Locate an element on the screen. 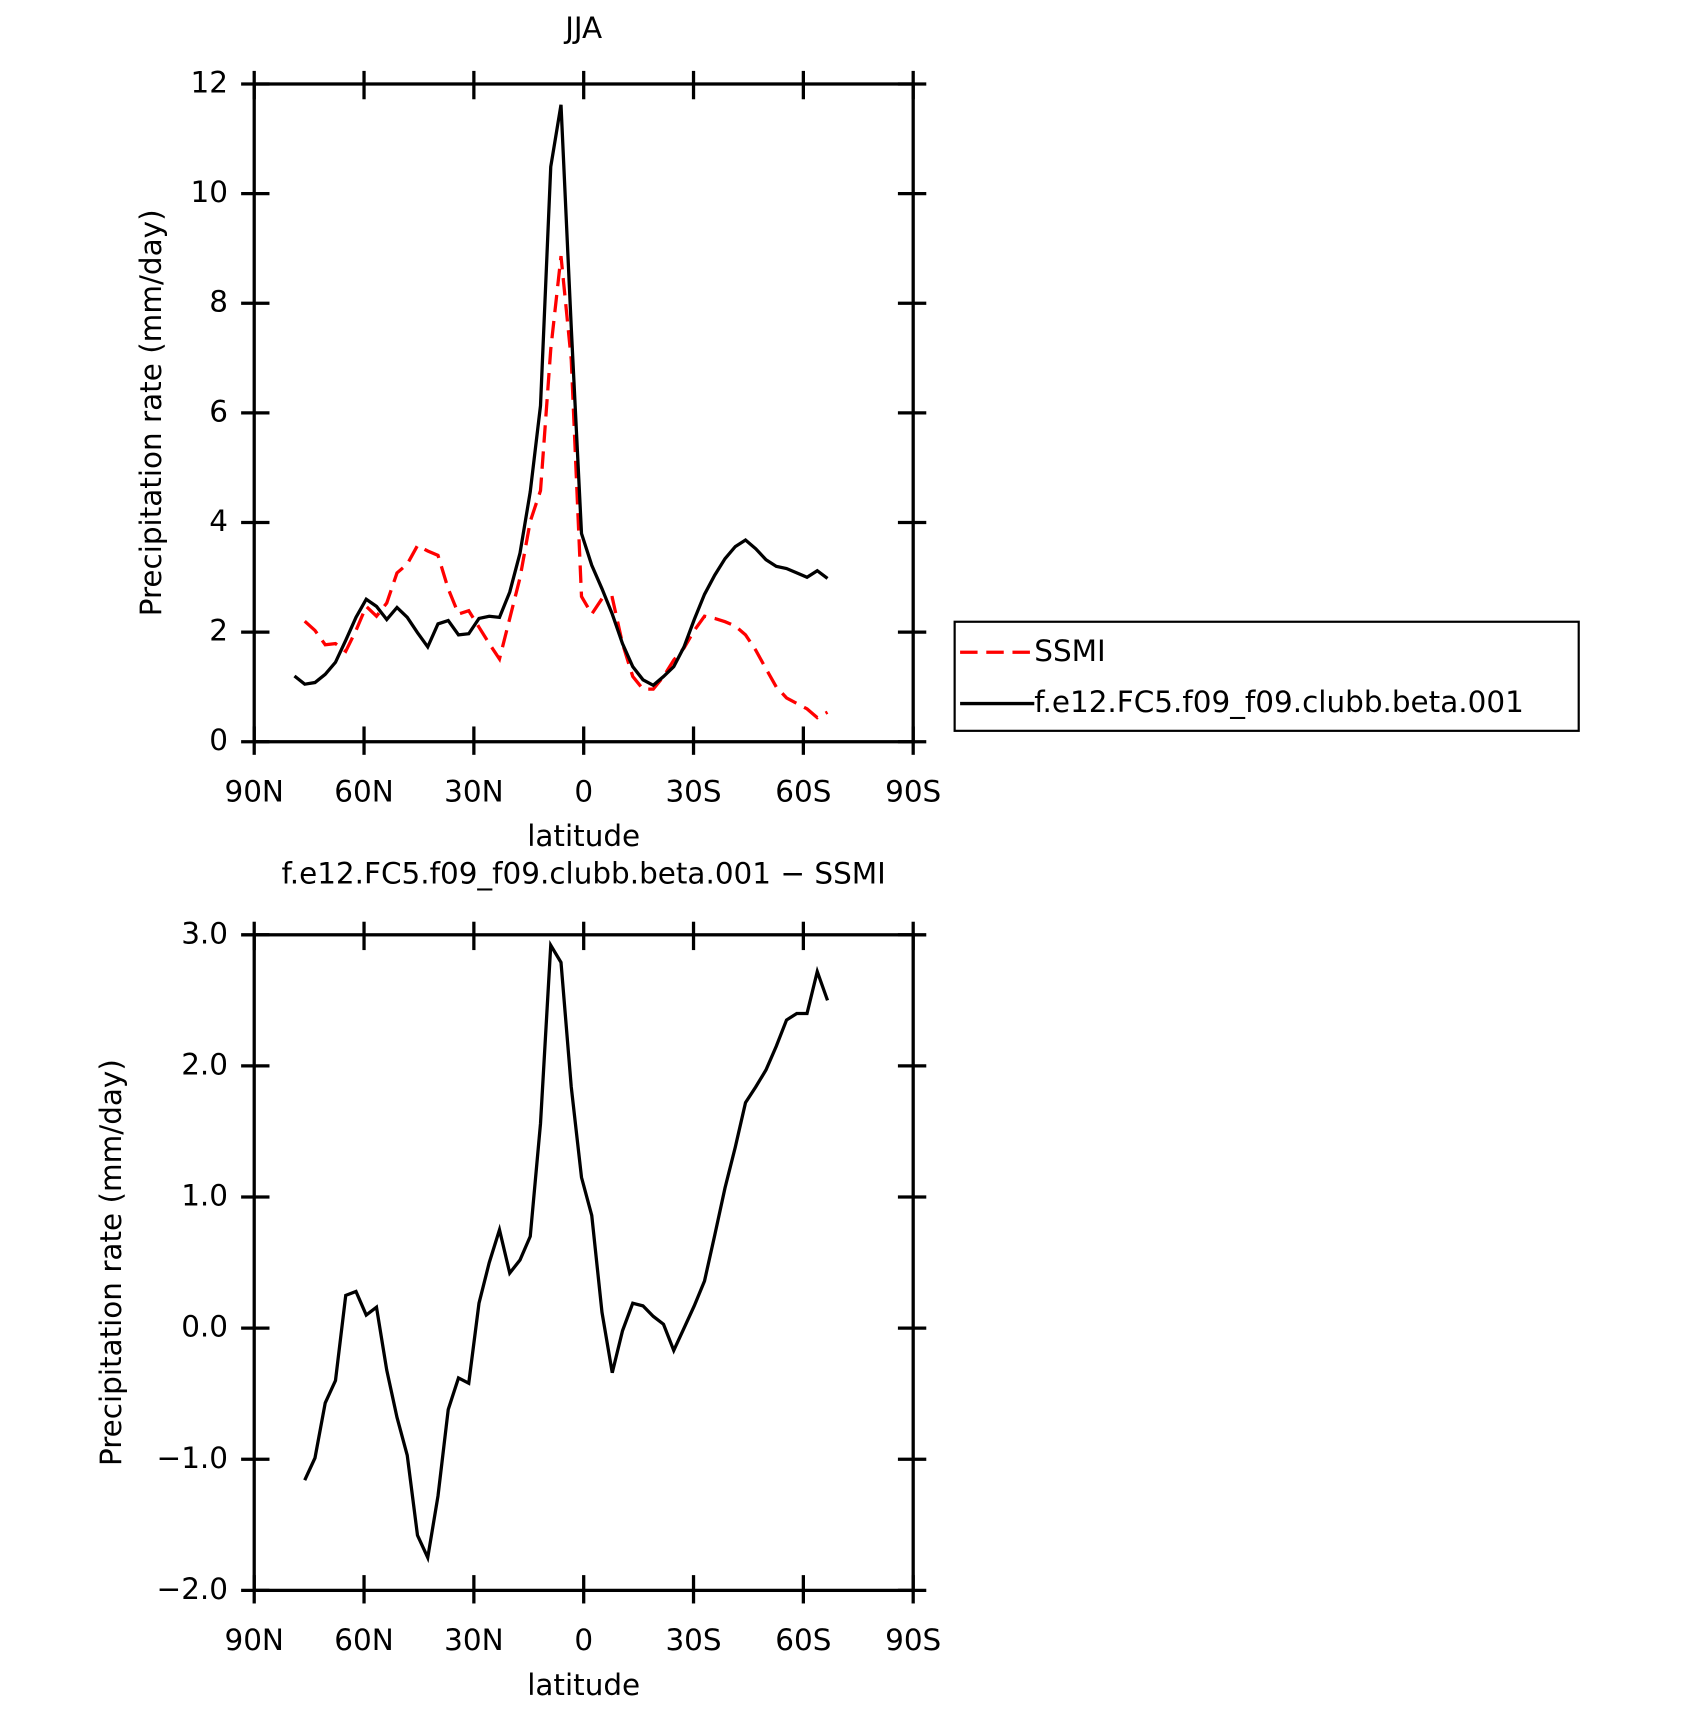  y-tick-label: 0.0 is located at coordinates (204, 1327).